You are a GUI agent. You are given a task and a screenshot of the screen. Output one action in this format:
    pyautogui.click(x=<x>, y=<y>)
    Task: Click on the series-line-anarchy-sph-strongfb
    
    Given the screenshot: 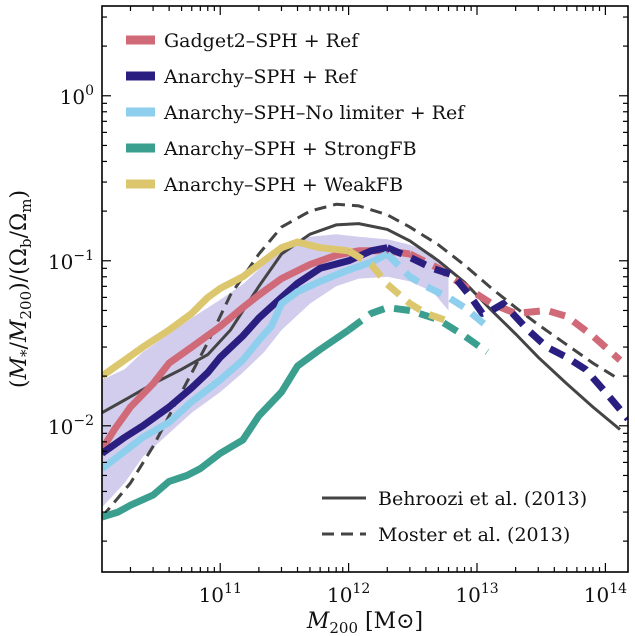 What is the action you would take?
    pyautogui.click(x=226, y=424)
    